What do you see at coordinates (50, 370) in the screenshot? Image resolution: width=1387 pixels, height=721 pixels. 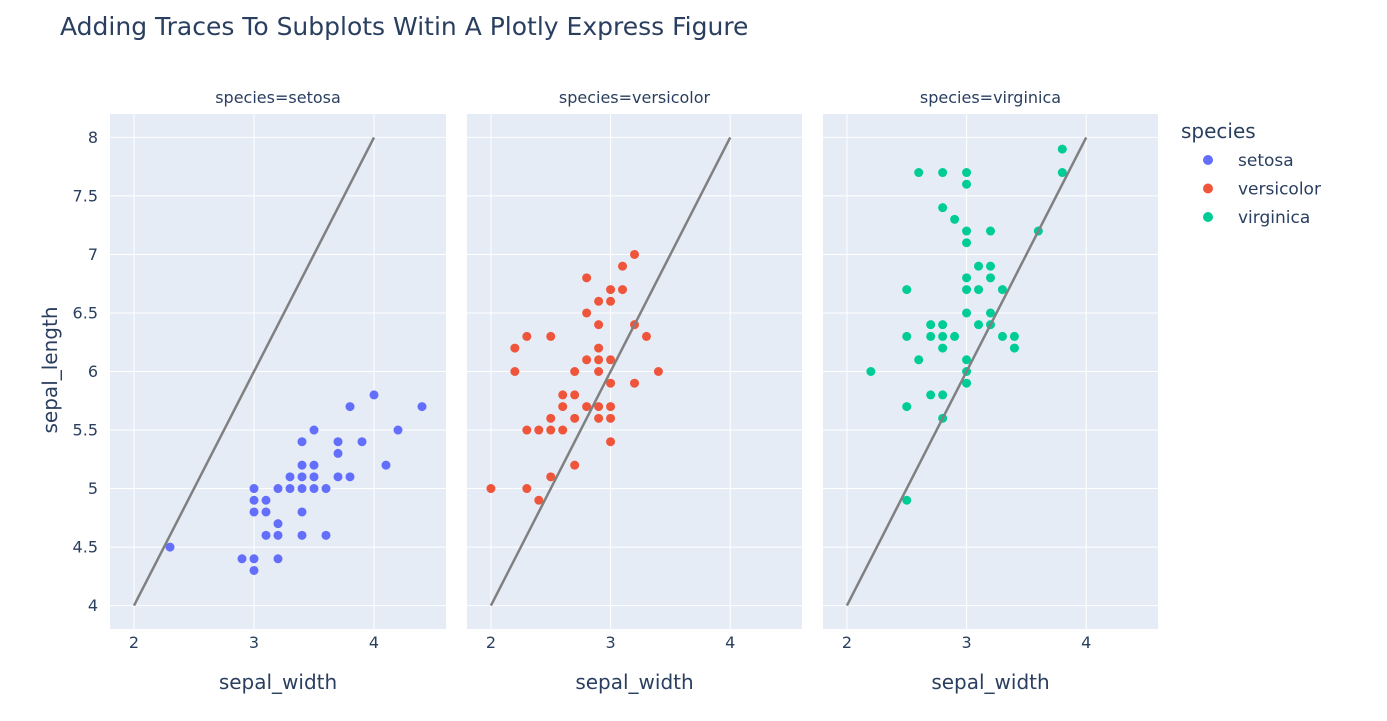 I see `y-axis-title: sepal_length` at bounding box center [50, 370].